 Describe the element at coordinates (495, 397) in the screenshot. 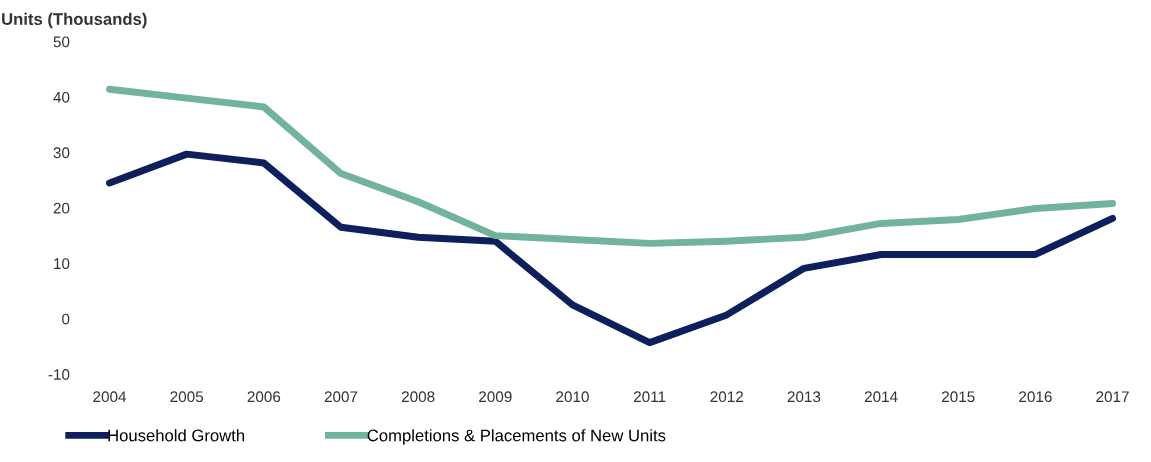

I see `x-tick-label: 2009` at that location.